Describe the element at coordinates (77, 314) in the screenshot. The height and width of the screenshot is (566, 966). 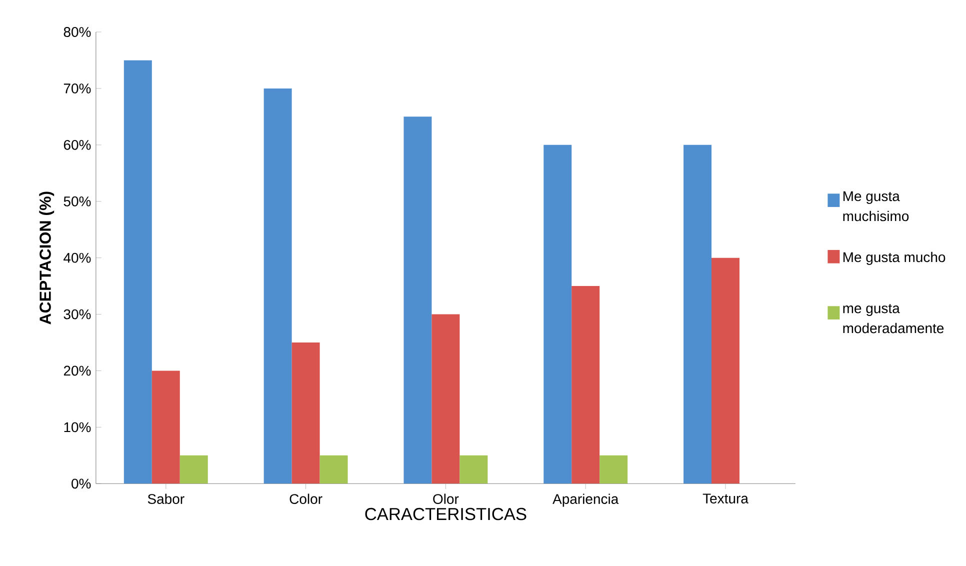
I see `y-tick-label: 30%` at that location.